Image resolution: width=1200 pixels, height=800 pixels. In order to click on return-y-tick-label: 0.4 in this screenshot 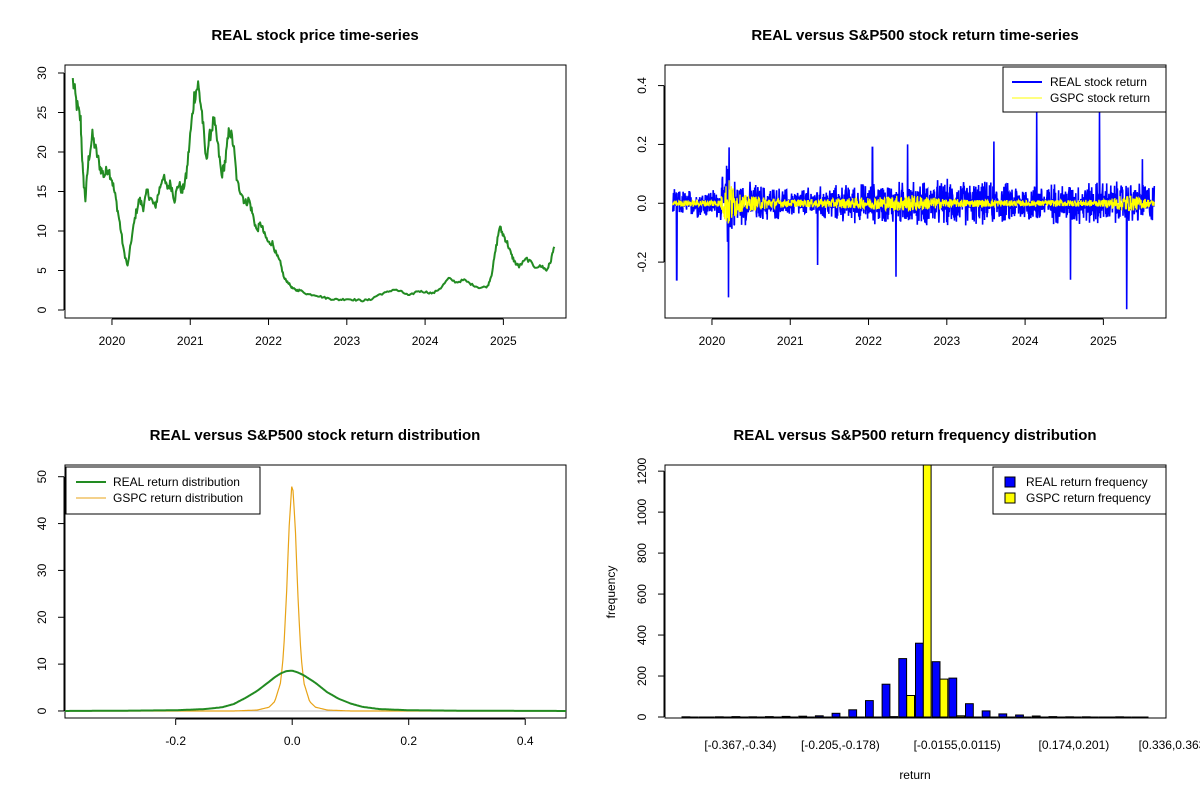, I will do `click(642, 85)`.